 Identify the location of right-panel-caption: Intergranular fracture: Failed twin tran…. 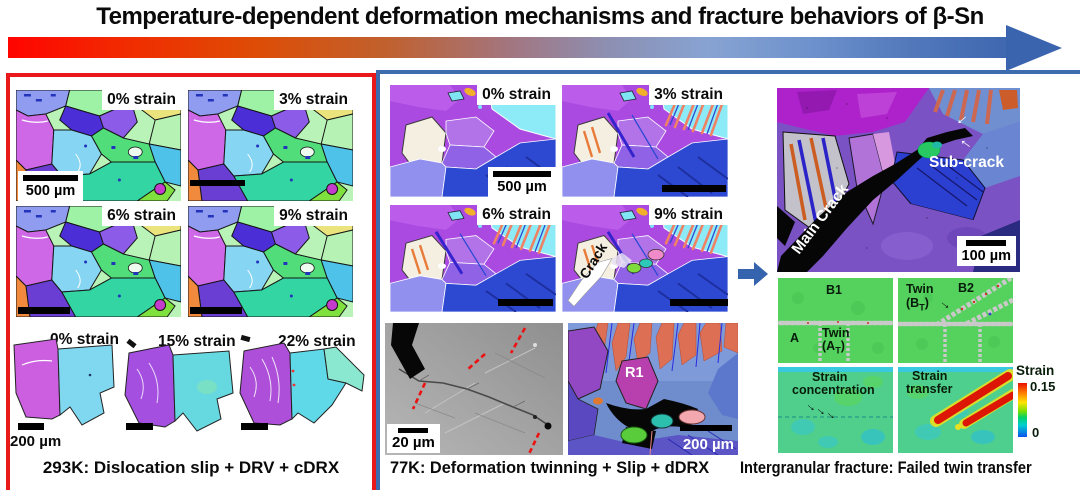
(886, 467).